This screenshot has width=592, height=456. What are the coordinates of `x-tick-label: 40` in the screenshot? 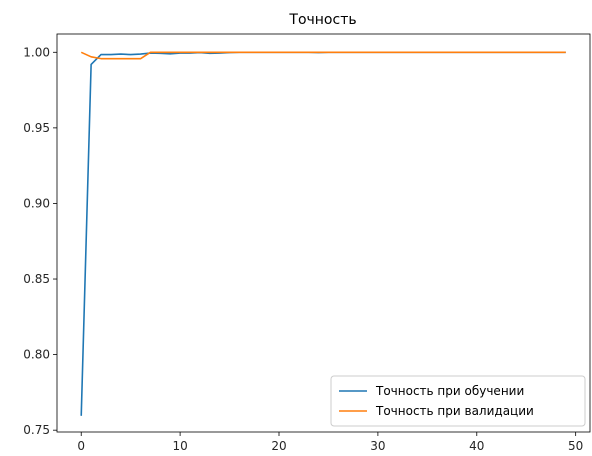 It's located at (476, 446).